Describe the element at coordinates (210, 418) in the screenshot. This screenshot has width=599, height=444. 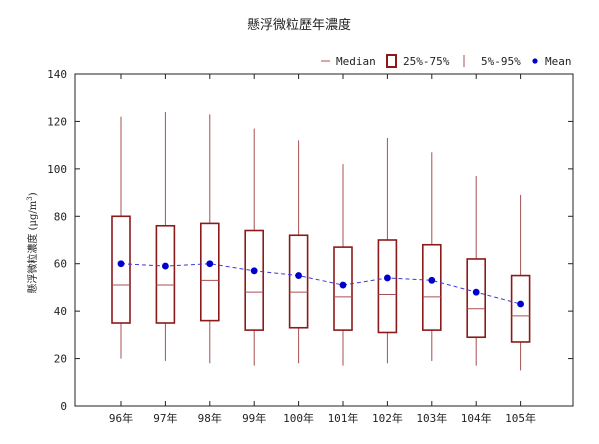
I see `x-tick-label: 98年` at that location.